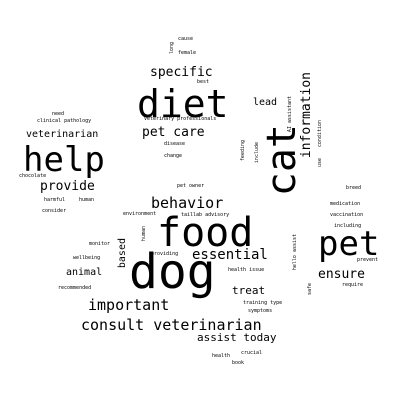  What do you see at coordinates (87, 200) in the screenshot?
I see `word-human: human` at bounding box center [87, 200].